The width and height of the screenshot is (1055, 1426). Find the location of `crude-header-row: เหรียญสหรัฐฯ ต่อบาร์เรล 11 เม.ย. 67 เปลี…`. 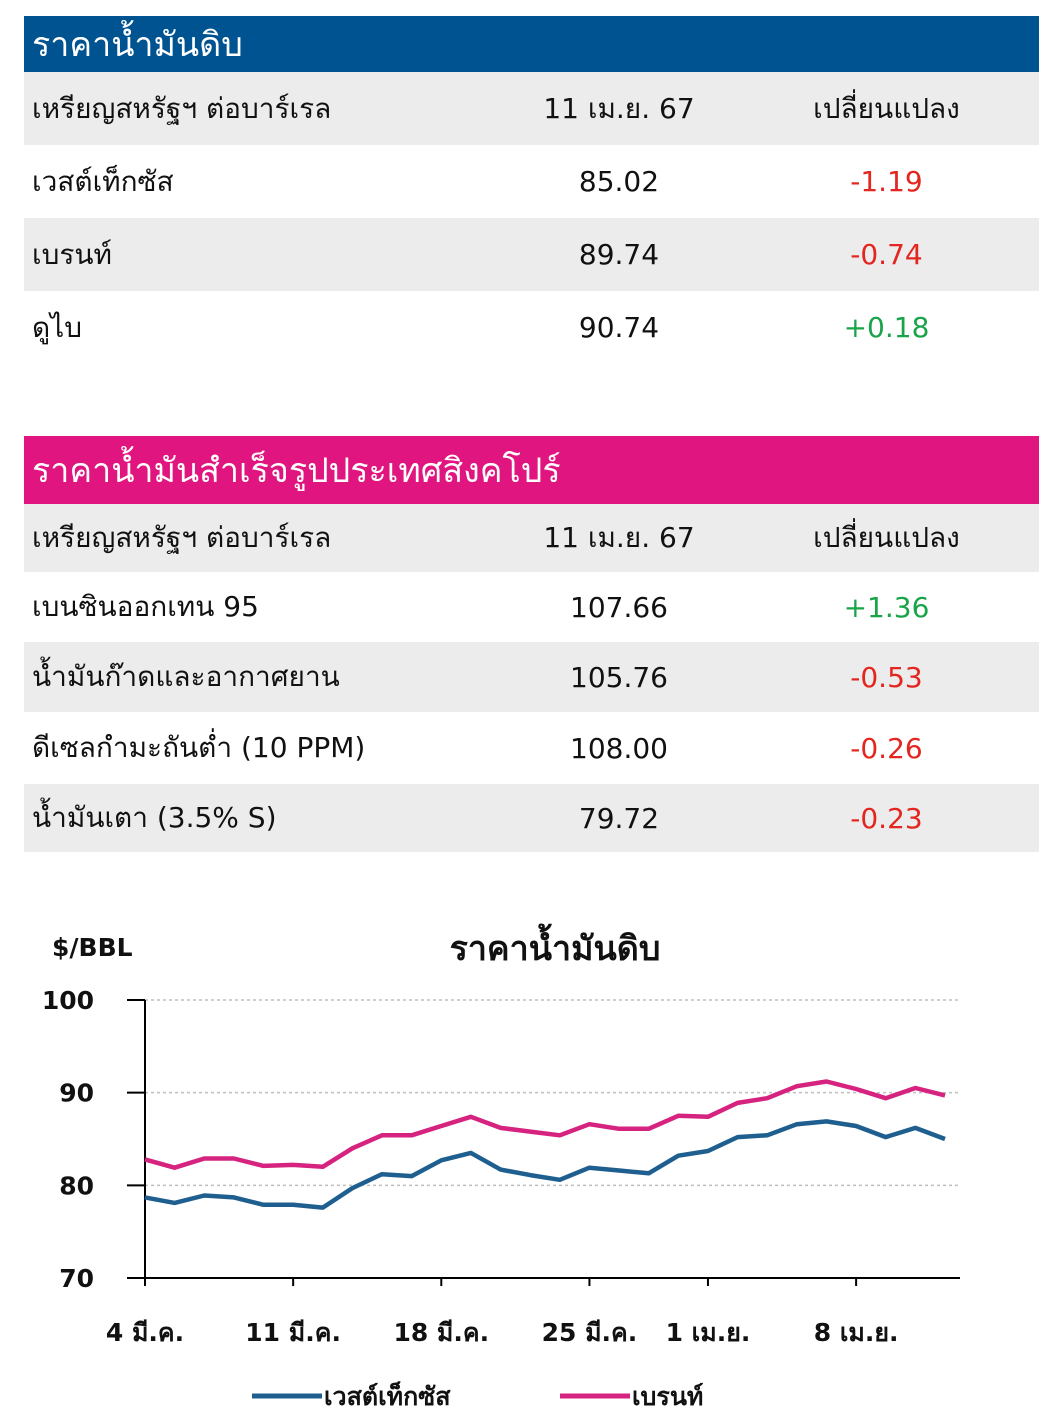

crude-header-row: เหรียญสหรัฐฯ ต่อบาร์เรล 11 เม.ย. 67 เปลี… is located at coordinates (531, 108).